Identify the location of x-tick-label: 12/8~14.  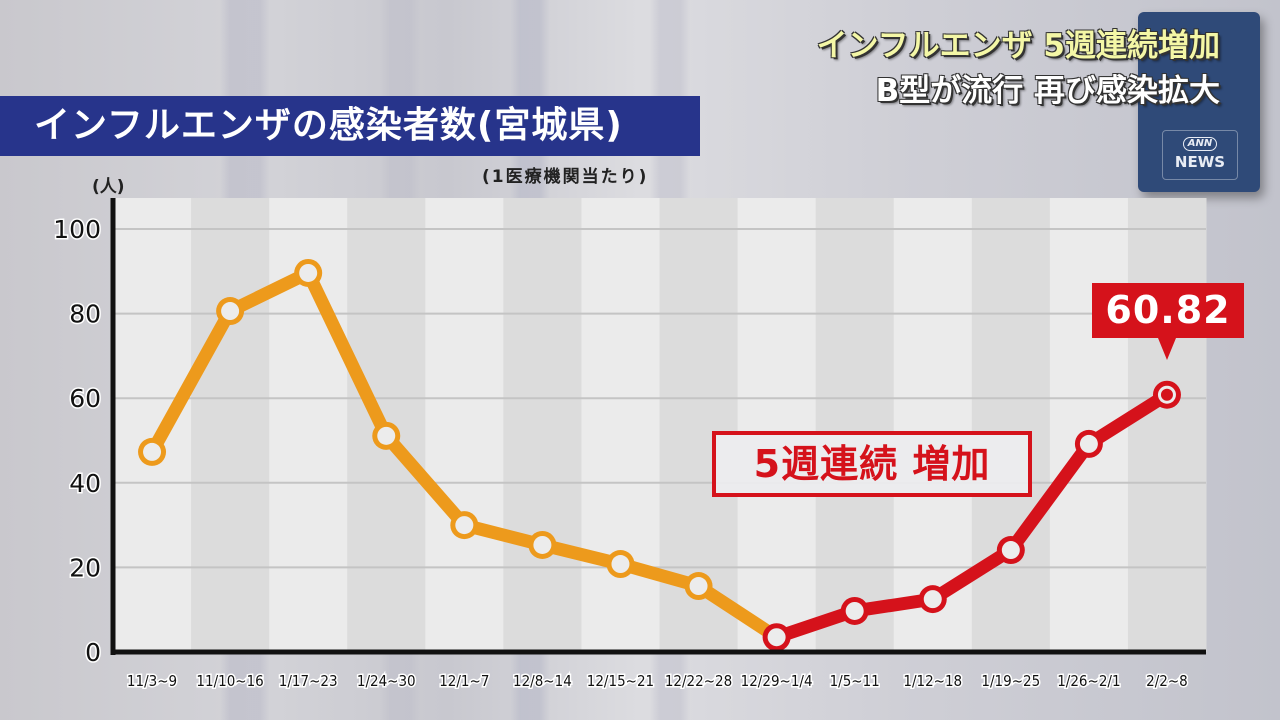
(542, 681).